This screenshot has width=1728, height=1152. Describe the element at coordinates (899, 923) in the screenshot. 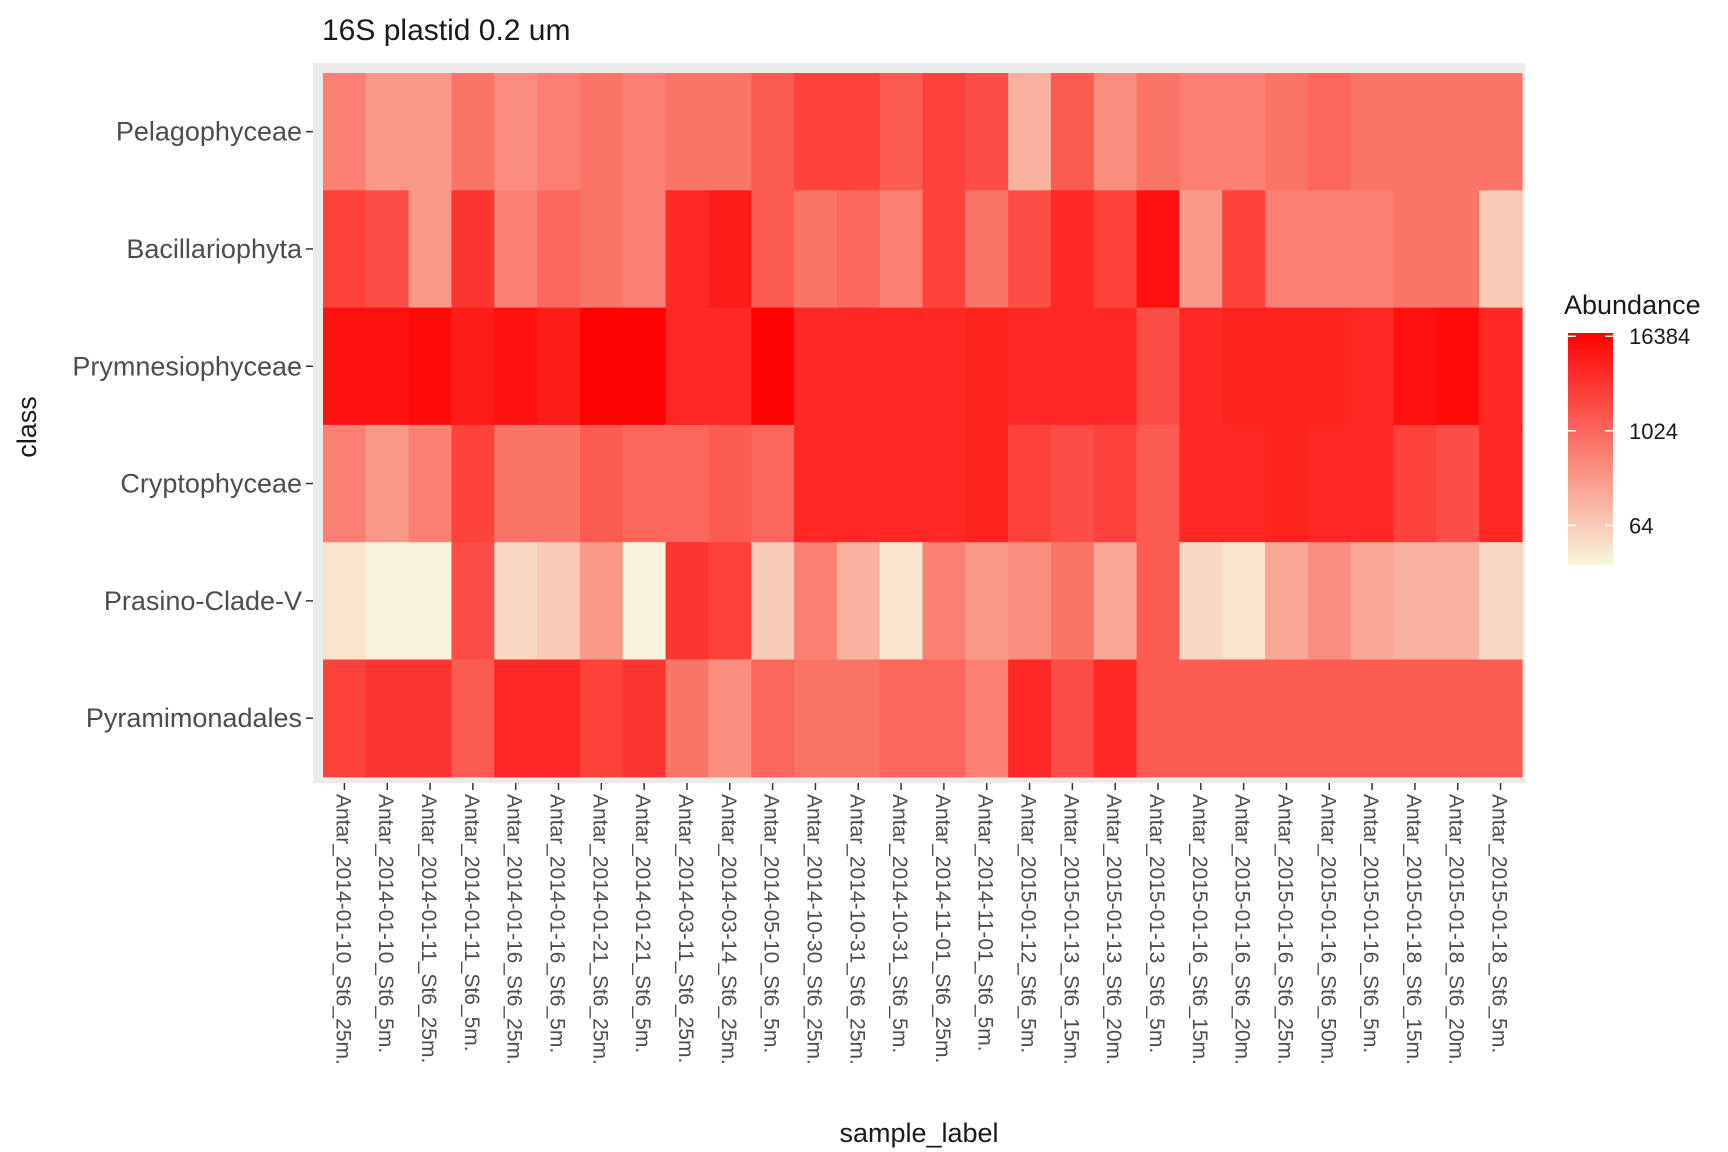

I see `x-tick-label: Antar_2014-10-31_St6_5m.` at that location.